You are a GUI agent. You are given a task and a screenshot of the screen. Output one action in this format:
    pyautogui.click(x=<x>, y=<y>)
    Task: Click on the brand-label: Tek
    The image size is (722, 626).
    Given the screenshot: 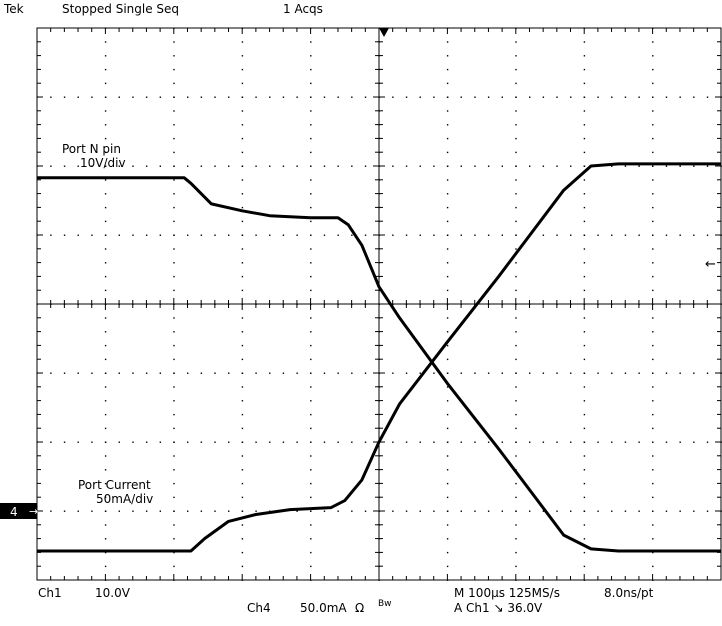 What is the action you would take?
    pyautogui.click(x=14, y=9)
    